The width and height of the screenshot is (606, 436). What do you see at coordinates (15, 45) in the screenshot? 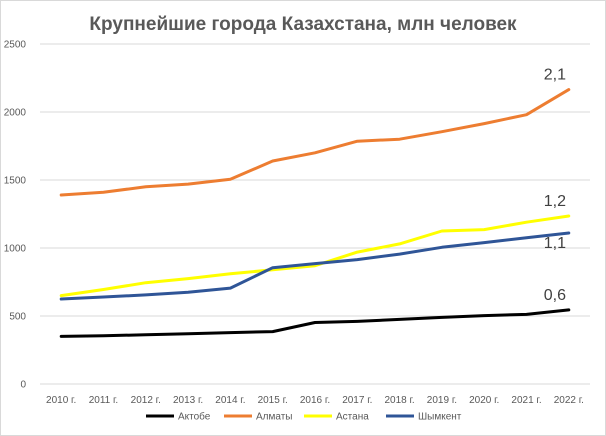
I see `y-tick-label: 2500` at bounding box center [15, 45].